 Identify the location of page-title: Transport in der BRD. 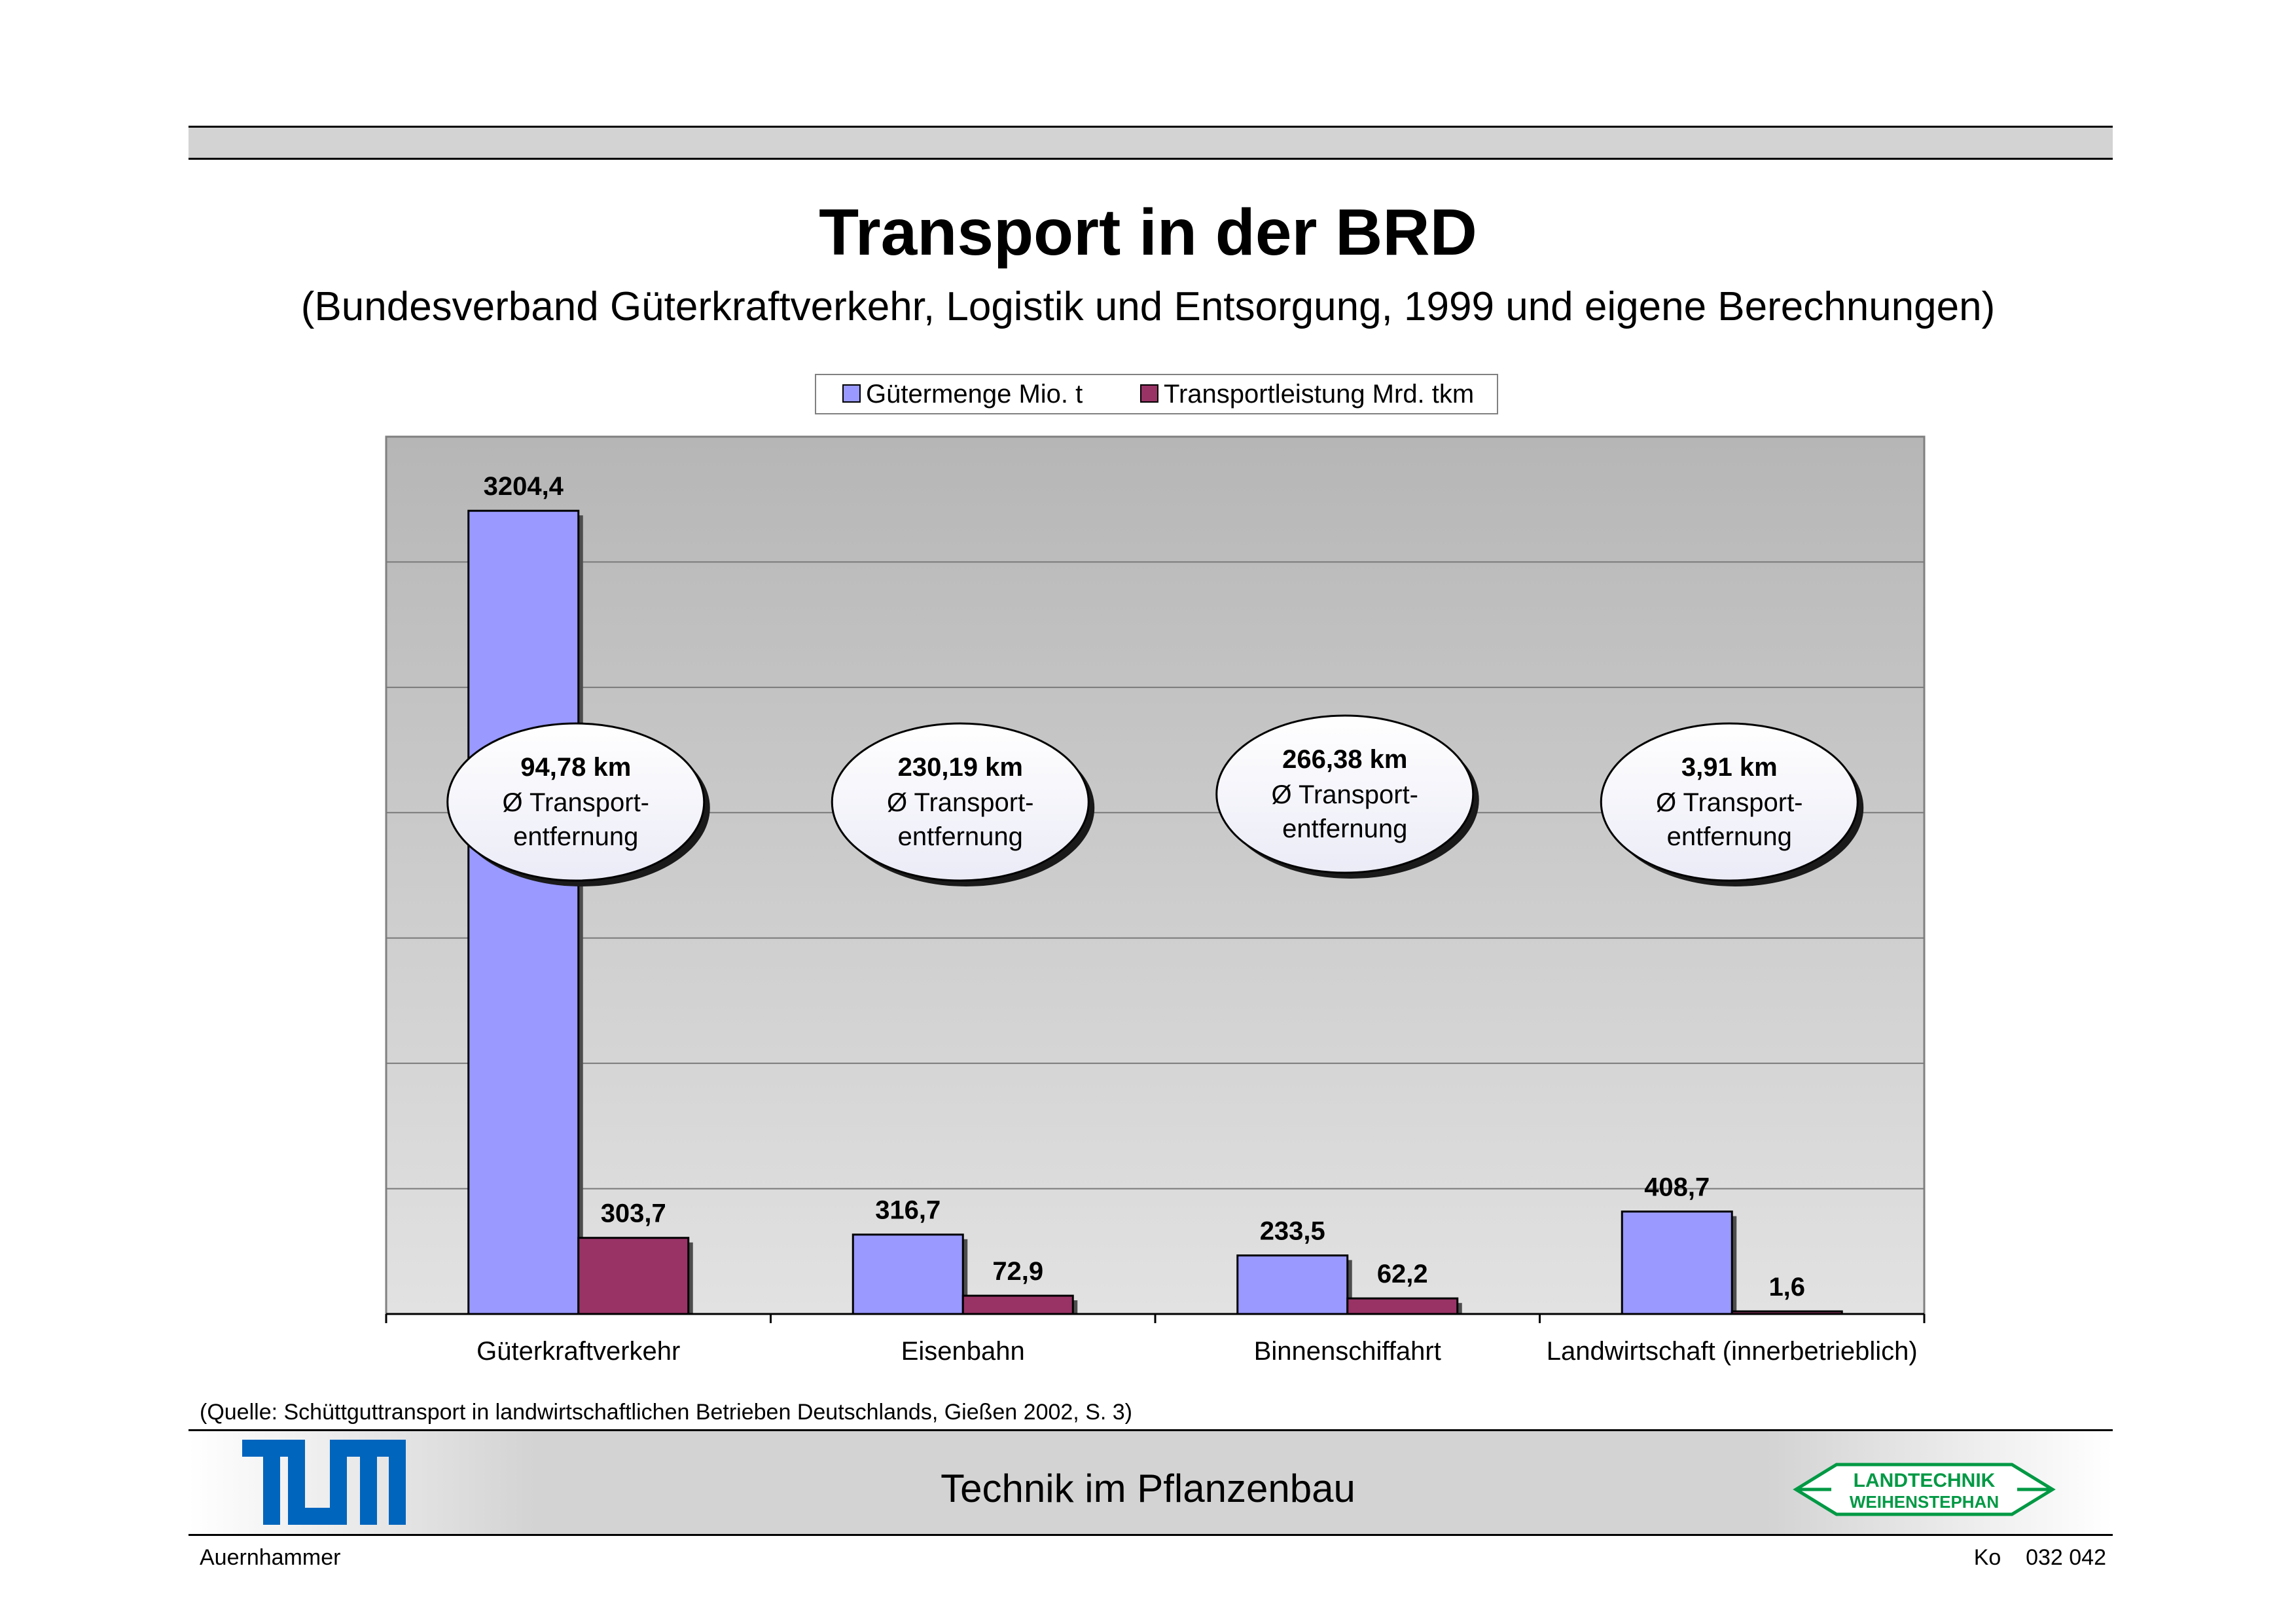
(1148, 232).